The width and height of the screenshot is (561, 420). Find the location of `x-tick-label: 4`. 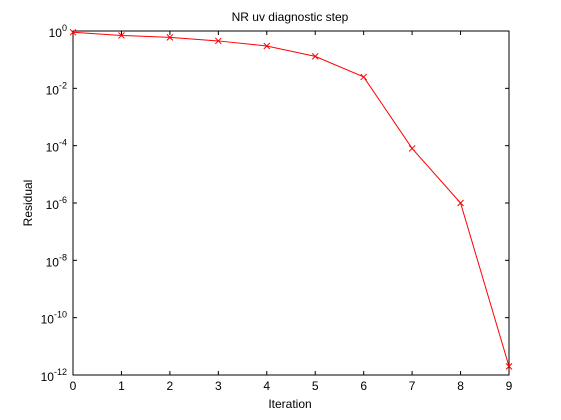

x-tick-label: 4 is located at coordinates (266, 386).